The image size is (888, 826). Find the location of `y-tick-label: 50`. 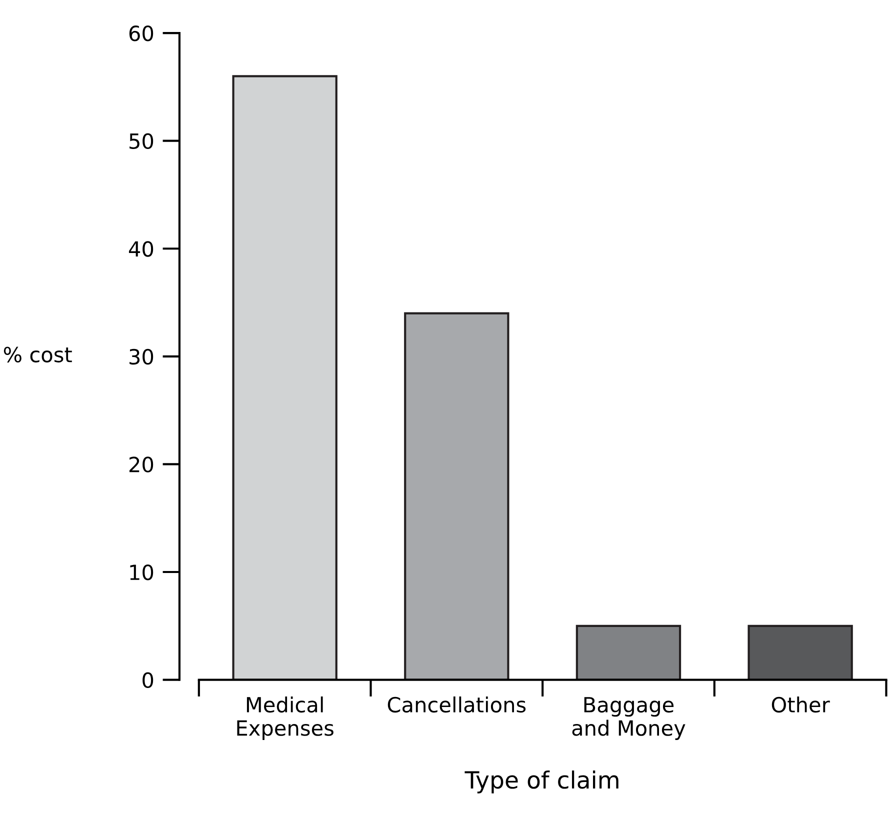

y-tick-label: 50 is located at coordinates (142, 141).